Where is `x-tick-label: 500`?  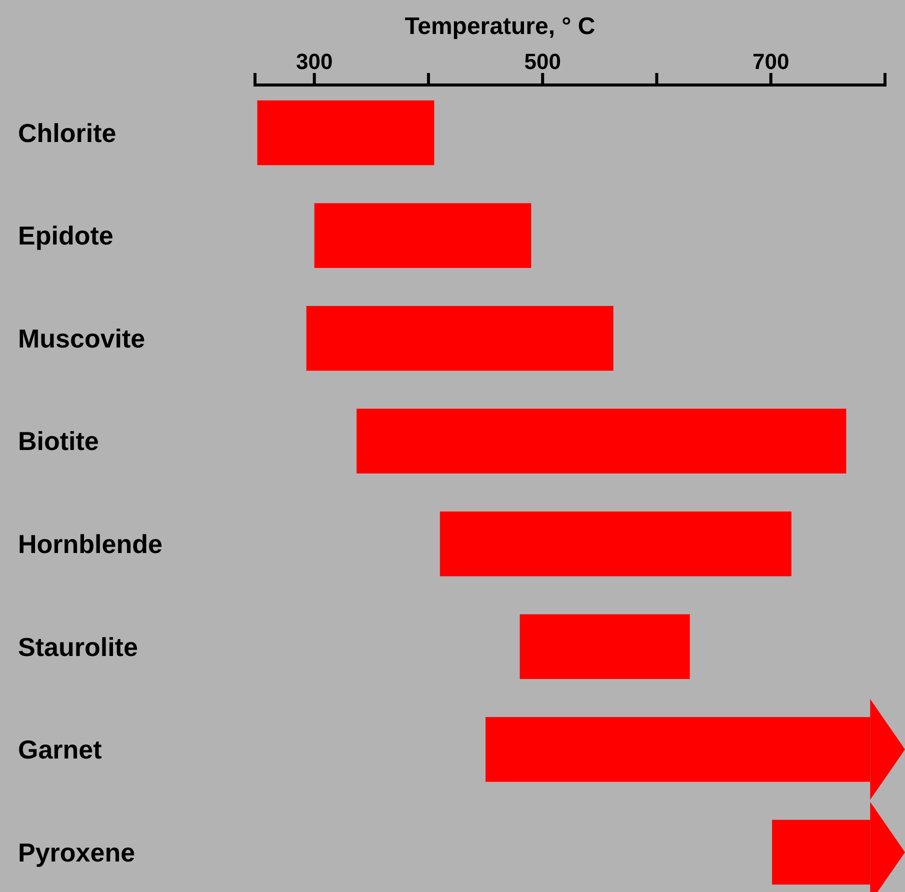
x-tick-label: 500 is located at coordinates (542, 61).